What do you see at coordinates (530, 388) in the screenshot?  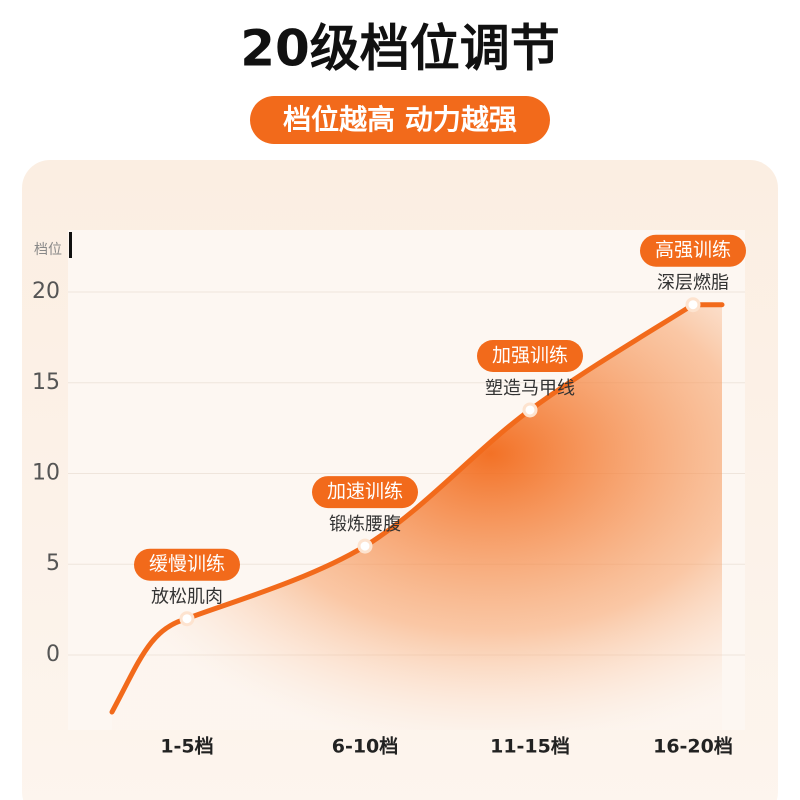 I see `annotation-text: 塑造马甲线` at bounding box center [530, 388].